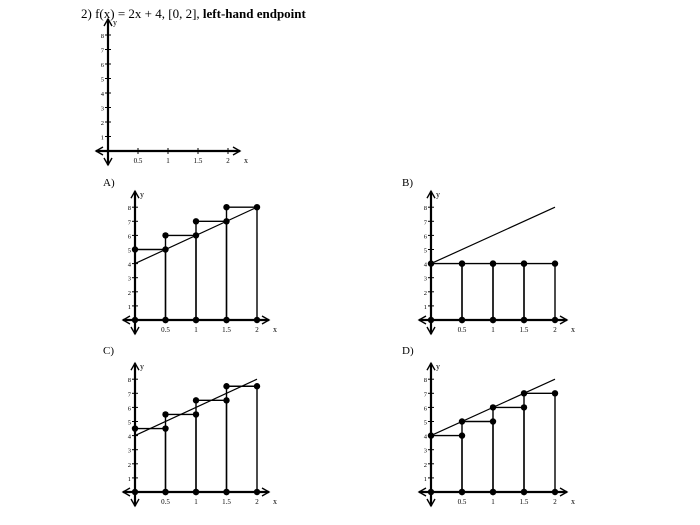 This screenshot has height=525, width=700. Describe the element at coordinates (108, 22) in the screenshot. I see `question-y-arrow-up` at that location.